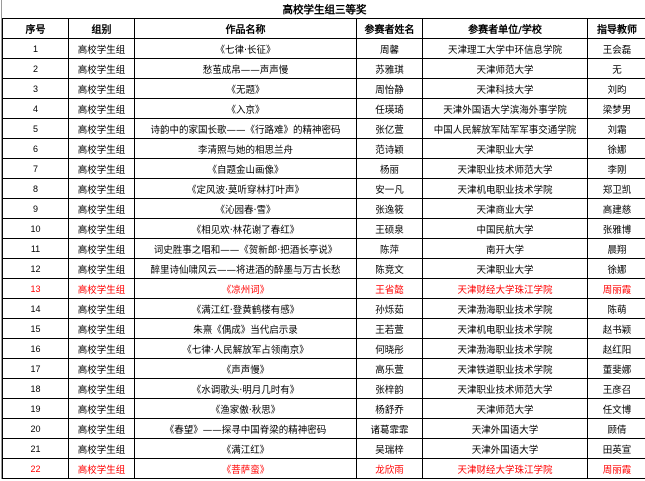 Image resolution: width=645 pixels, height=481 pixels. I want to click on cell-no: 6, so click(35, 148).